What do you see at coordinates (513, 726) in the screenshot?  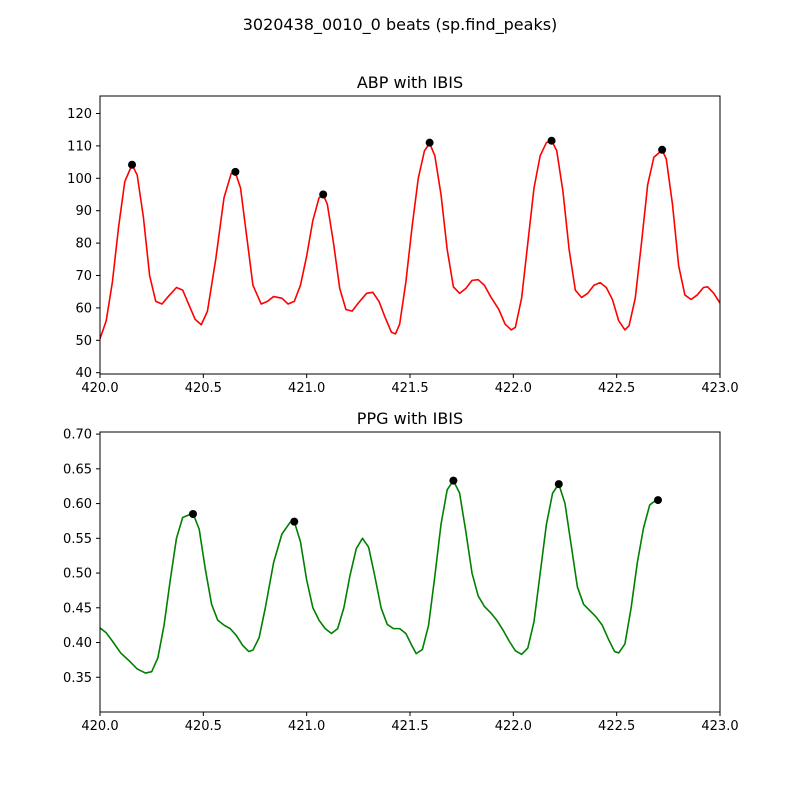 I see `ppg-xtick-label-4: 422.0` at bounding box center [513, 726].